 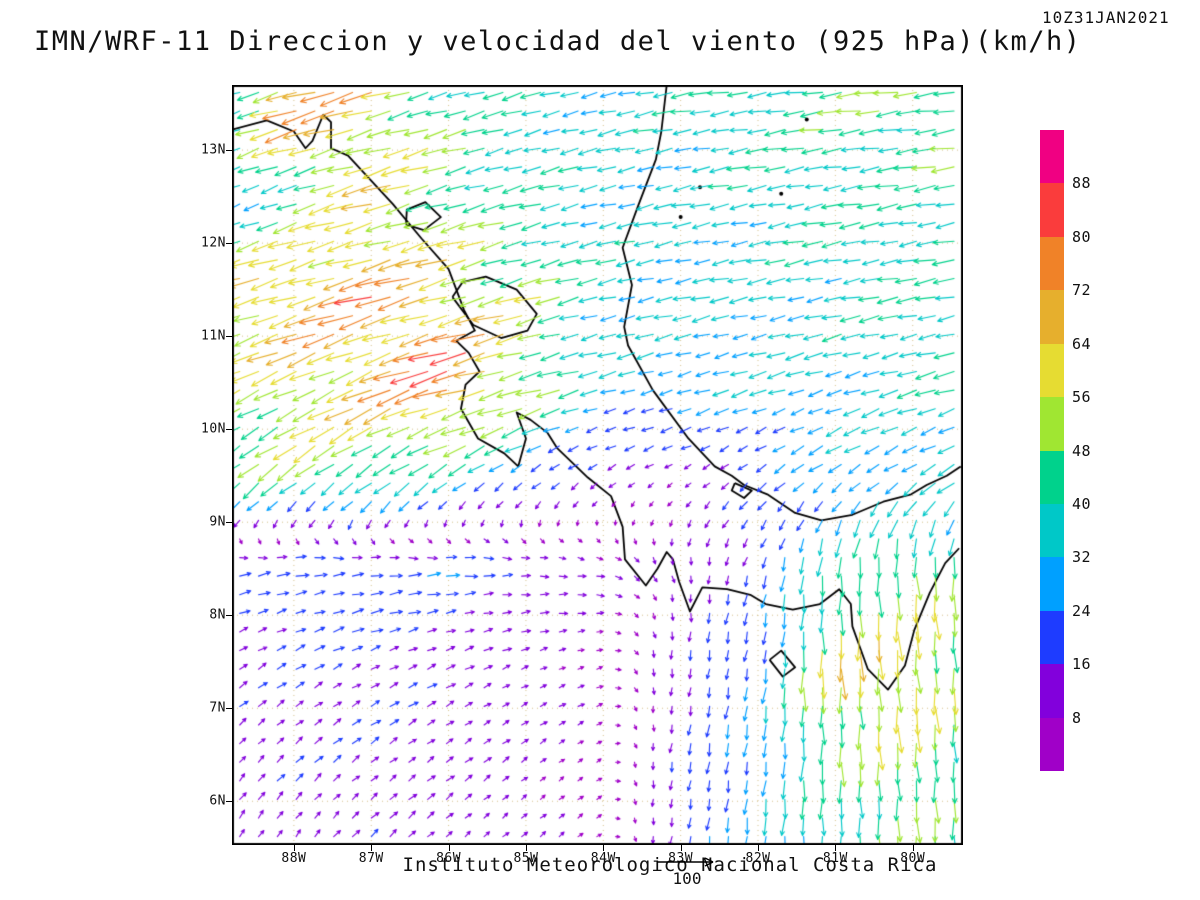 I want to click on lon-tick-label: 82W, so click(x=758, y=858).